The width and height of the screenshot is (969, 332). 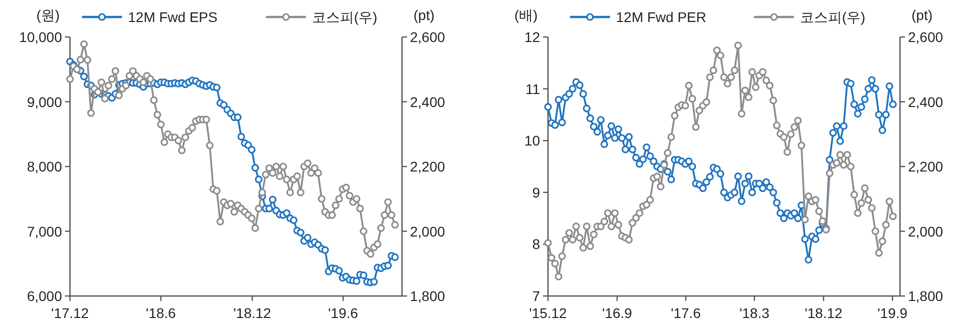 What do you see at coordinates (536, 192) in the screenshot?
I see `y-tick-label: 9` at bounding box center [536, 192].